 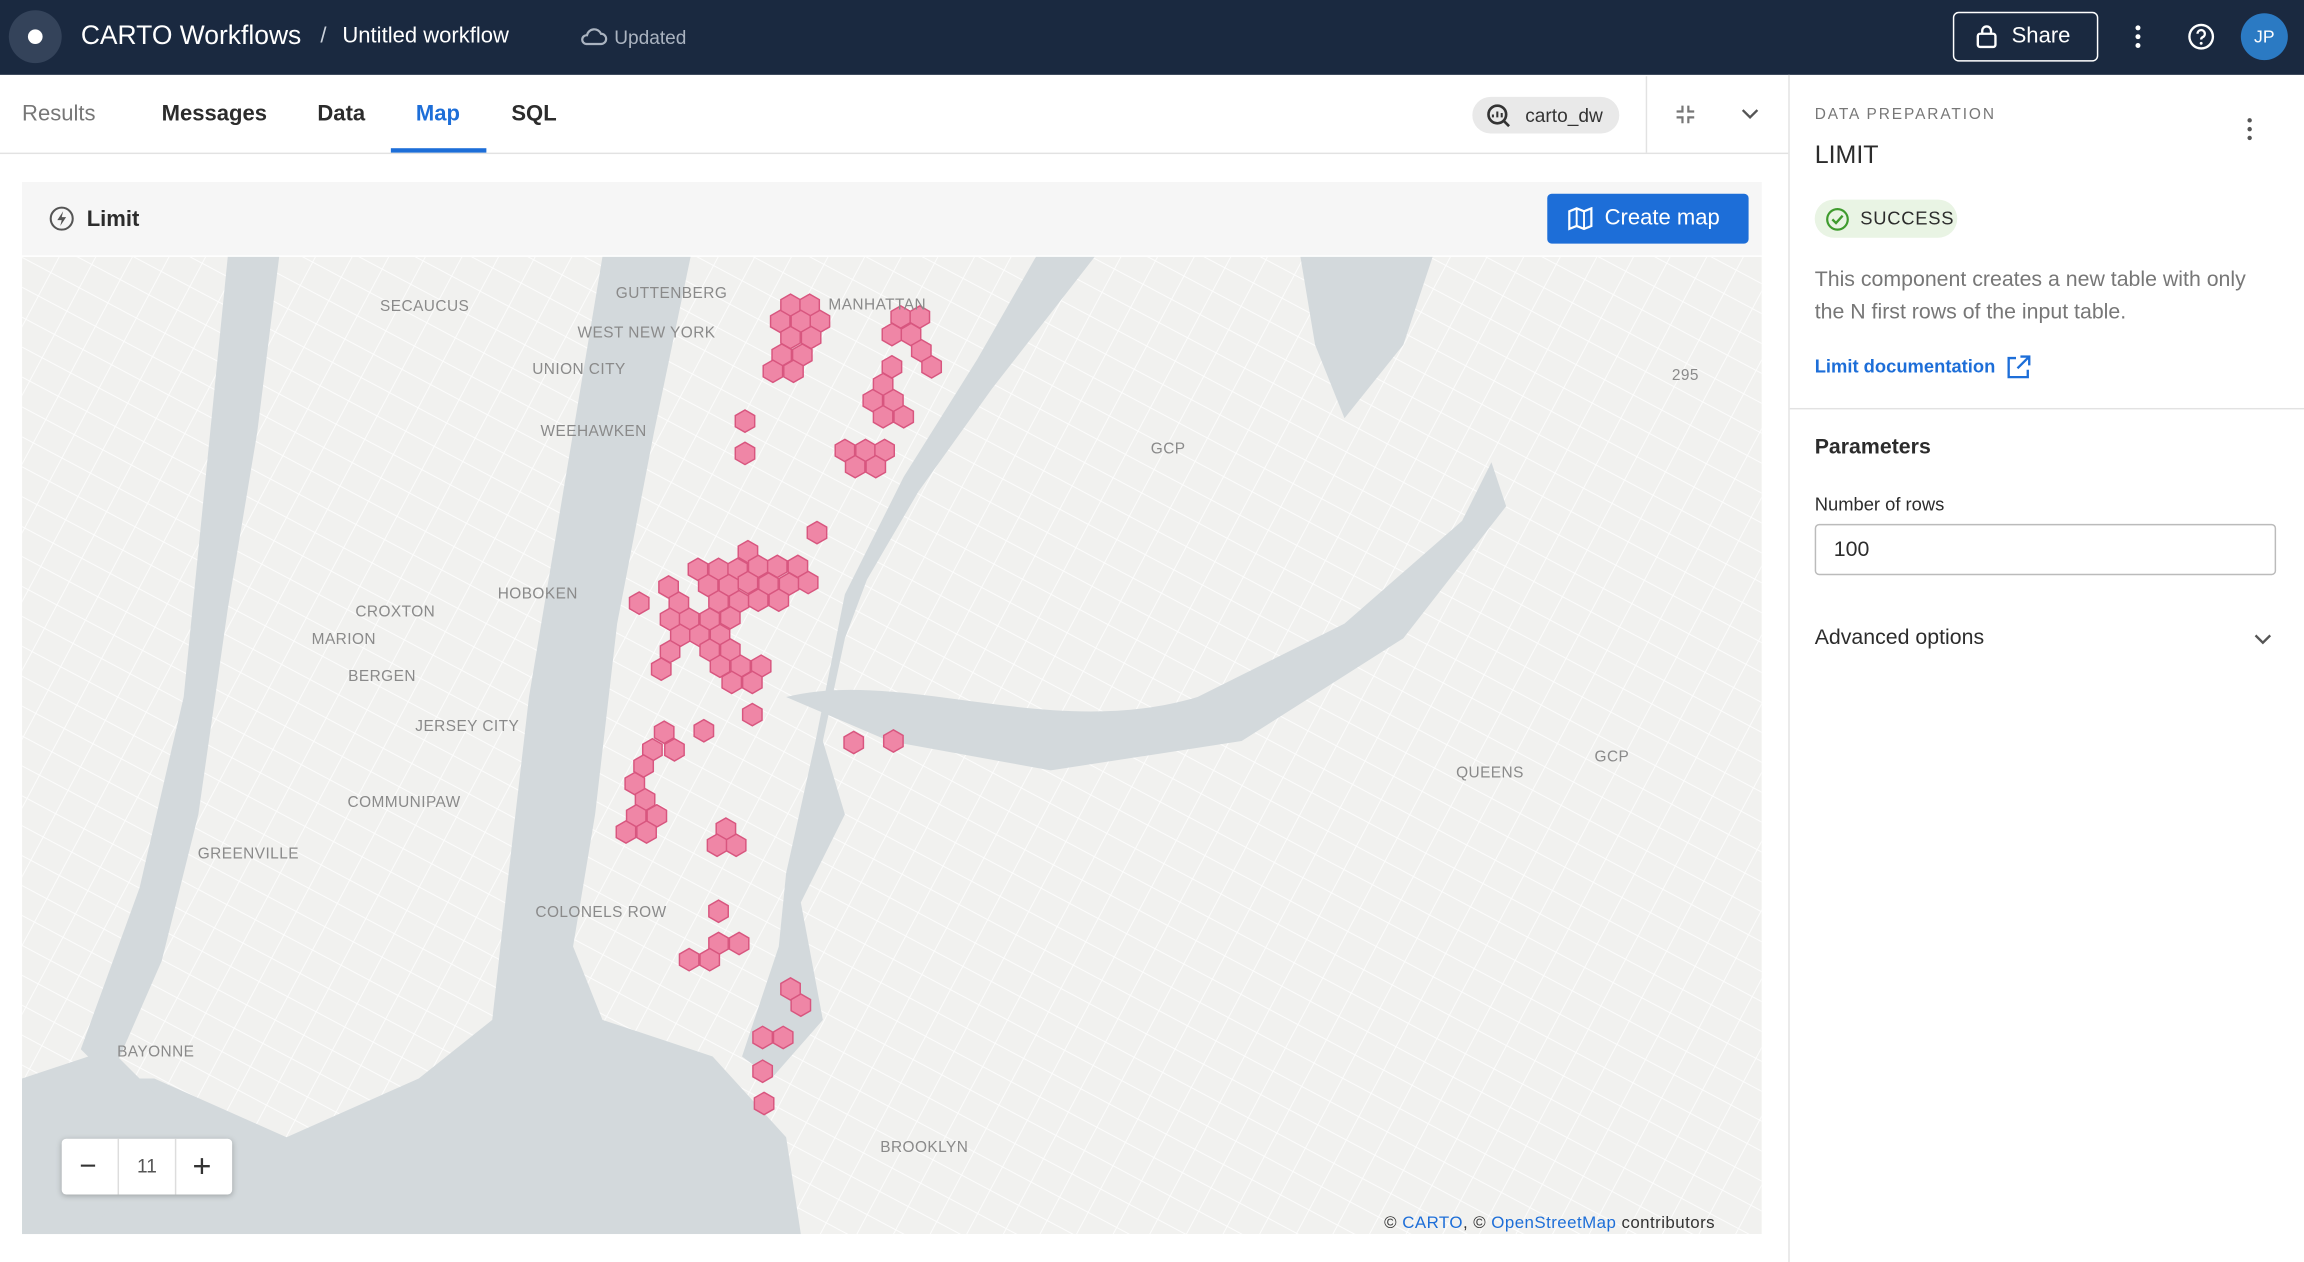 I want to click on zoom-out: −, so click(x=88, y=1166).